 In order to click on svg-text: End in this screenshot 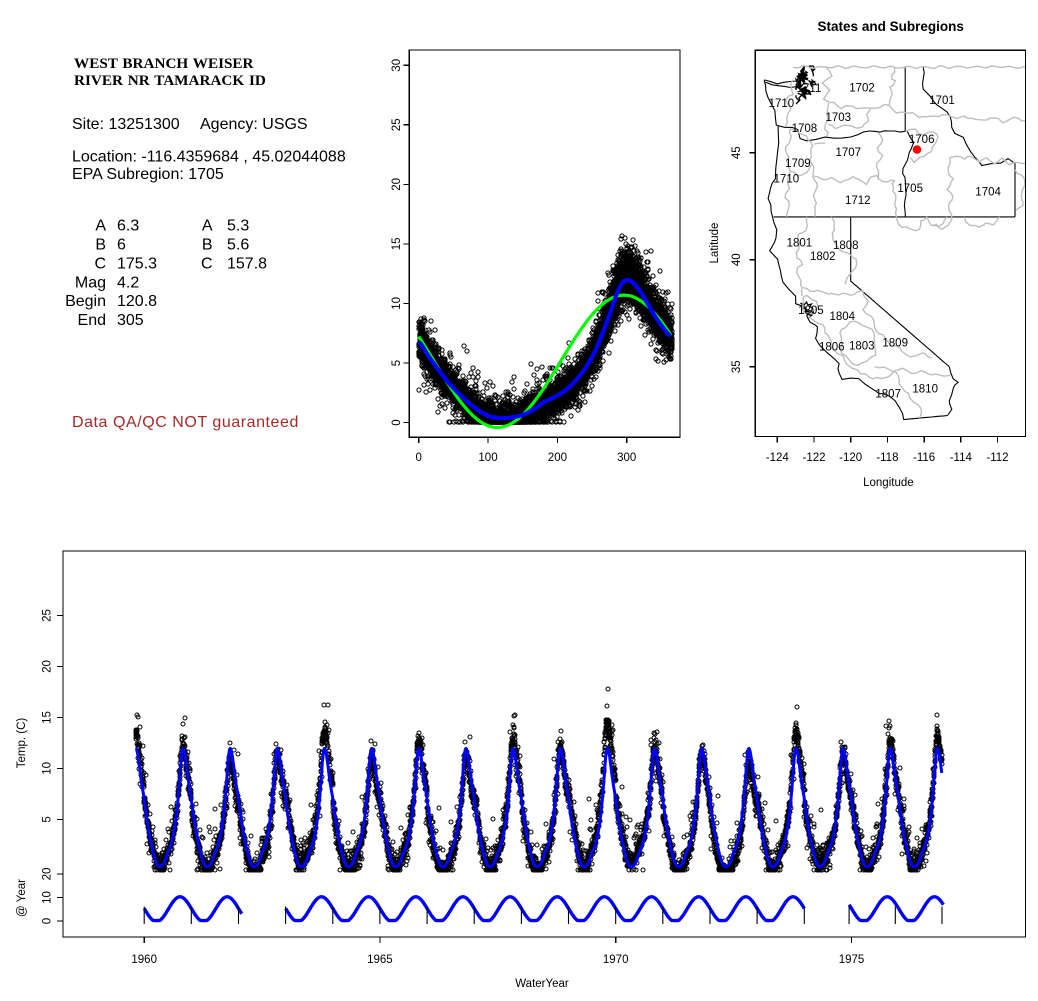, I will do `click(92, 320)`.